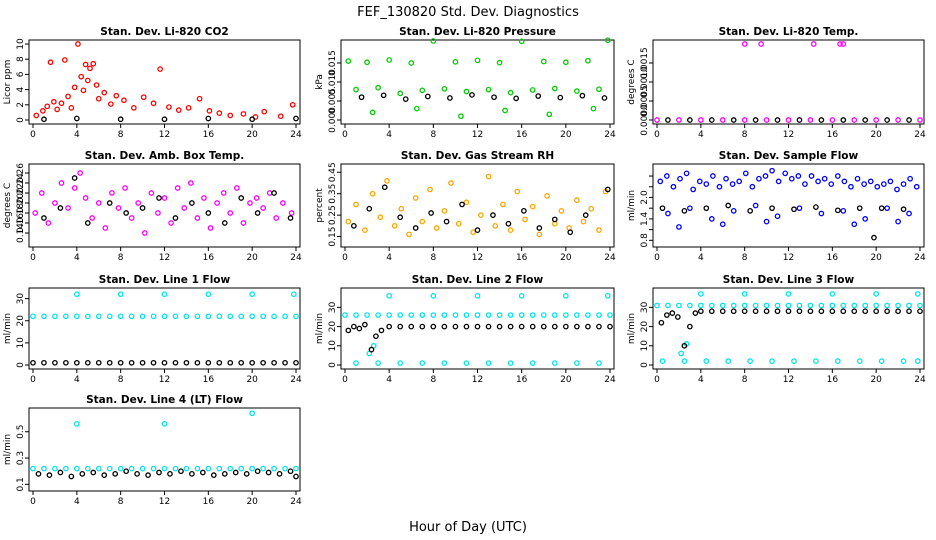 The height and width of the screenshot is (540, 936). I want to click on y-tick-label: 20, so click(333, 327).